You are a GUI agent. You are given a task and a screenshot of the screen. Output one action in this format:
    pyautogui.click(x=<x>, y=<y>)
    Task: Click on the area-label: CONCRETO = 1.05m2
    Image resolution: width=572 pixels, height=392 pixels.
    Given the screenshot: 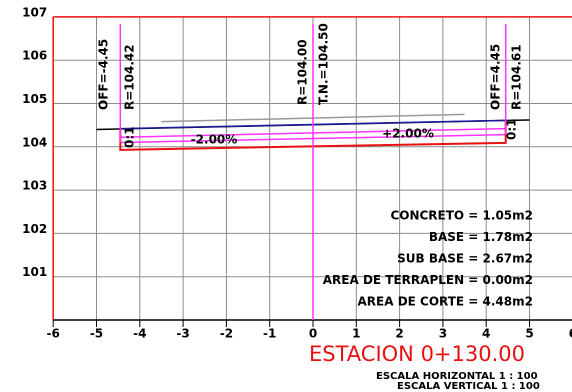 What is the action you would take?
    pyautogui.click(x=461, y=216)
    